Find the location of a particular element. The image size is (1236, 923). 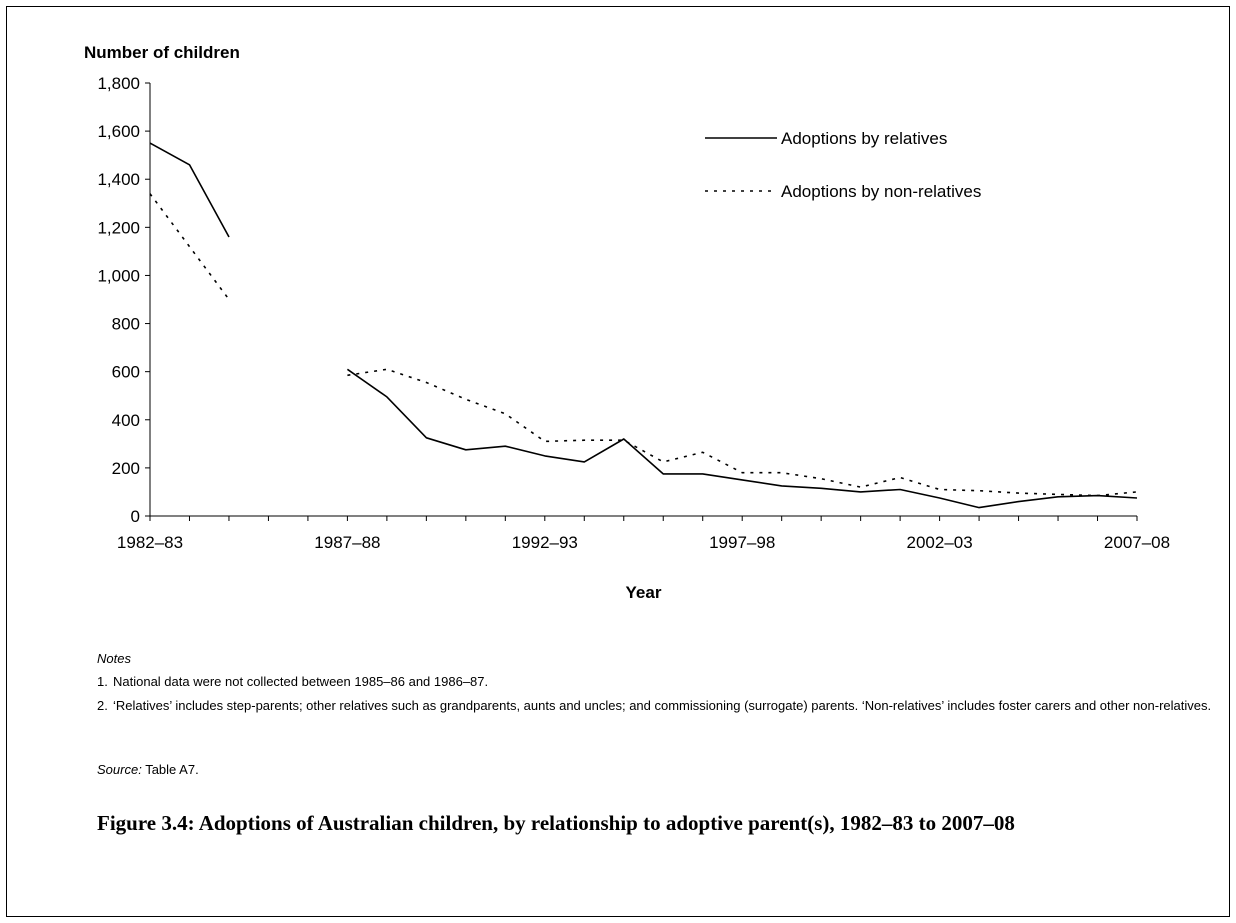

y-tick-label: 1,200 is located at coordinates (118, 227).